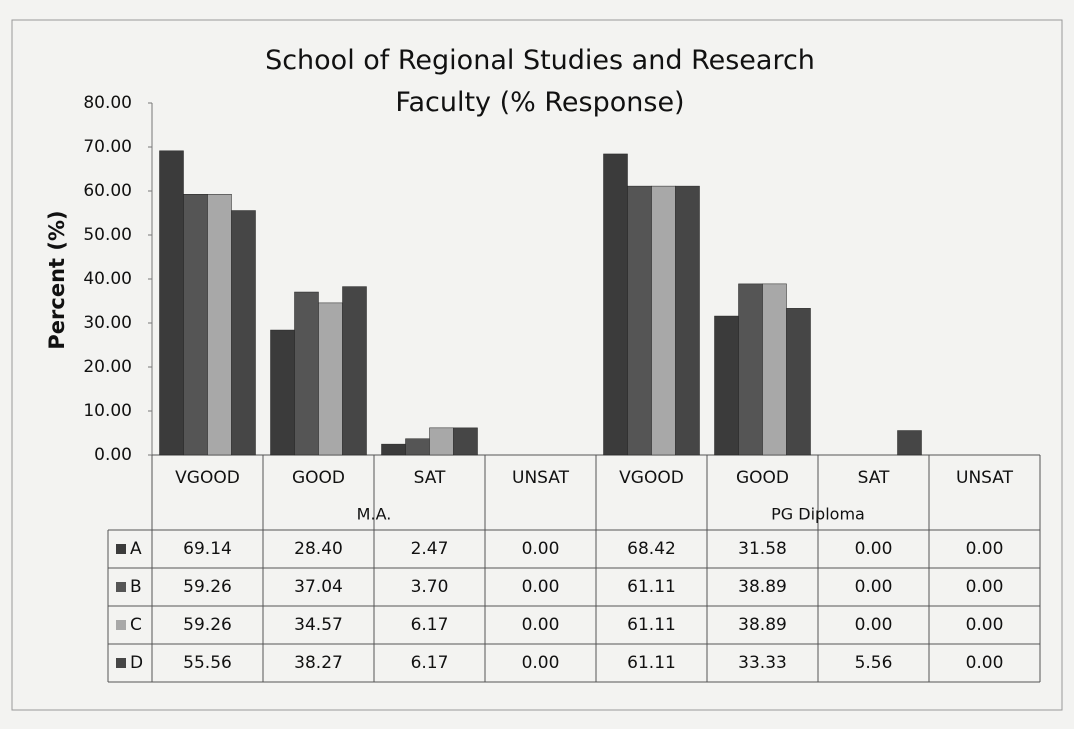  I want to click on y-tick-label: 40.00, so click(107, 279).